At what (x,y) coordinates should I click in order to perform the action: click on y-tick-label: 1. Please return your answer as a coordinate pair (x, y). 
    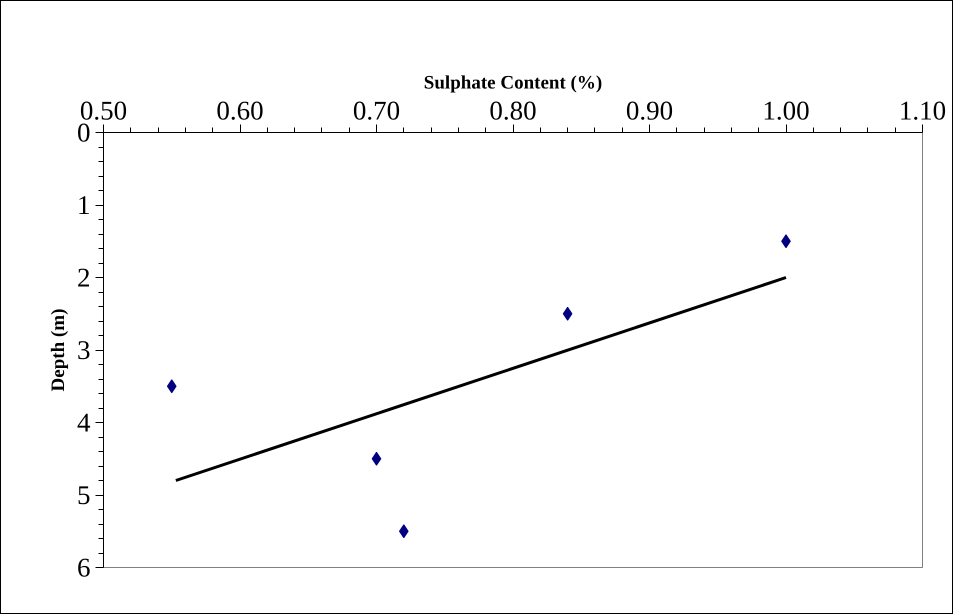
    Looking at the image, I should click on (83, 205).